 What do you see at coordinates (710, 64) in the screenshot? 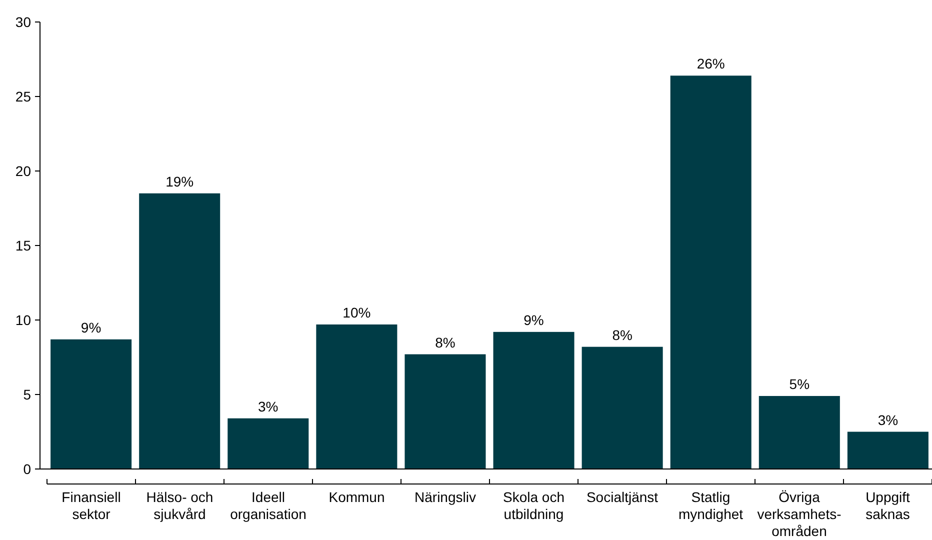
I see `data-label: 26%` at bounding box center [710, 64].